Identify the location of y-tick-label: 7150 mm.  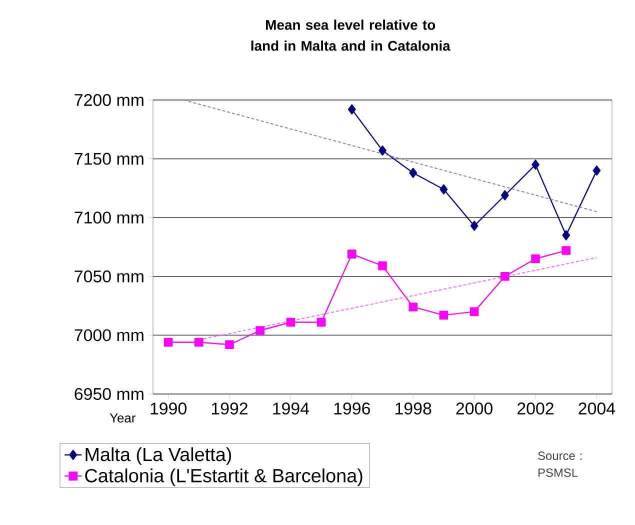
(109, 158).